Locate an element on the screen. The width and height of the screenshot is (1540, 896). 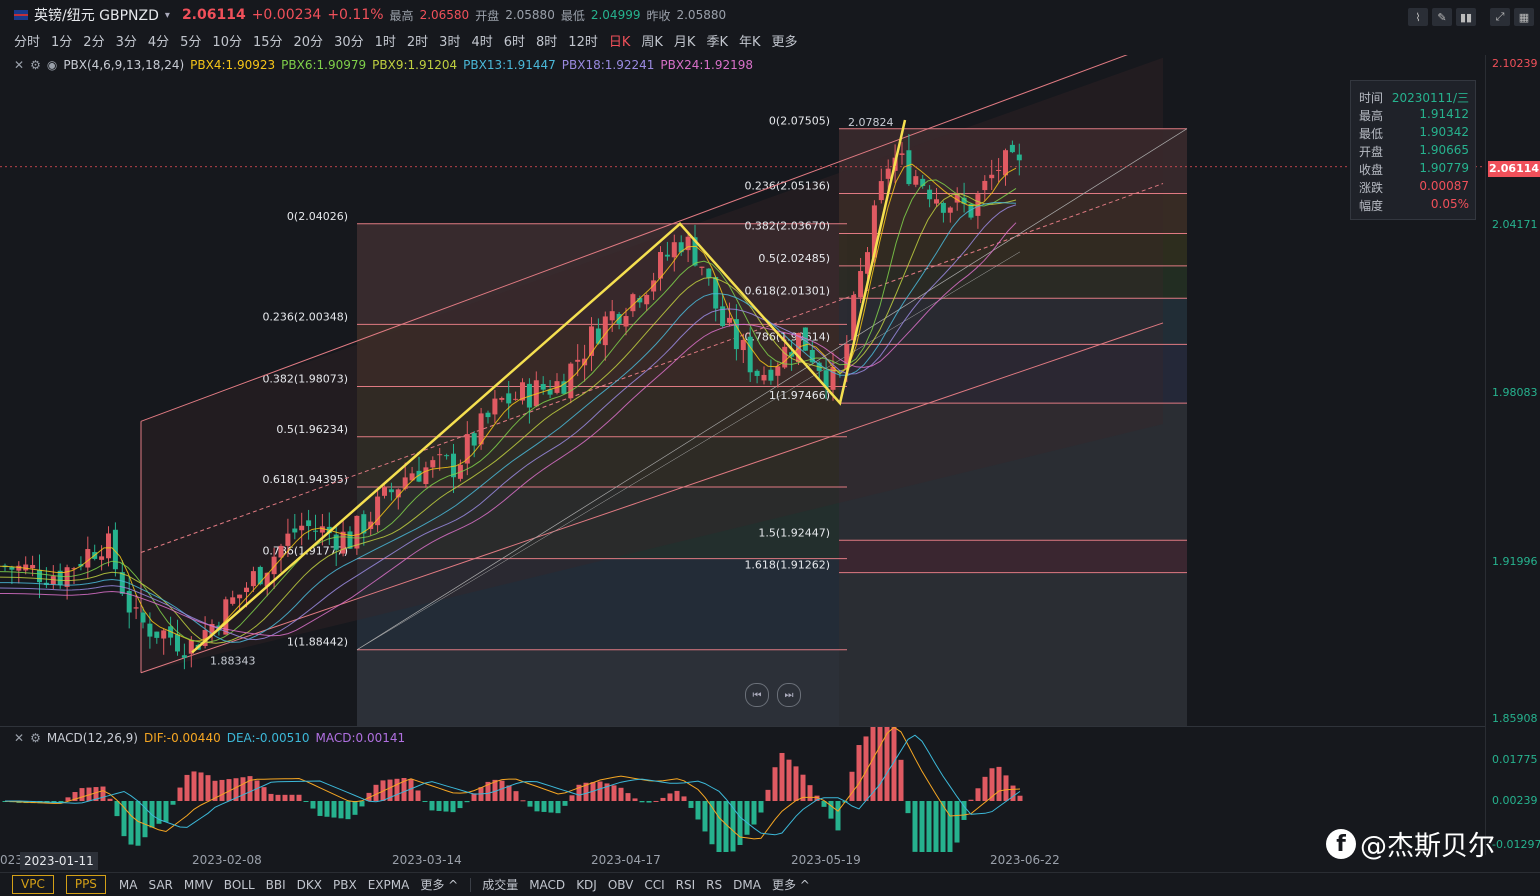
symbol-selector: 英镑/纽元 GBPNZD is located at coordinates (96, 16).